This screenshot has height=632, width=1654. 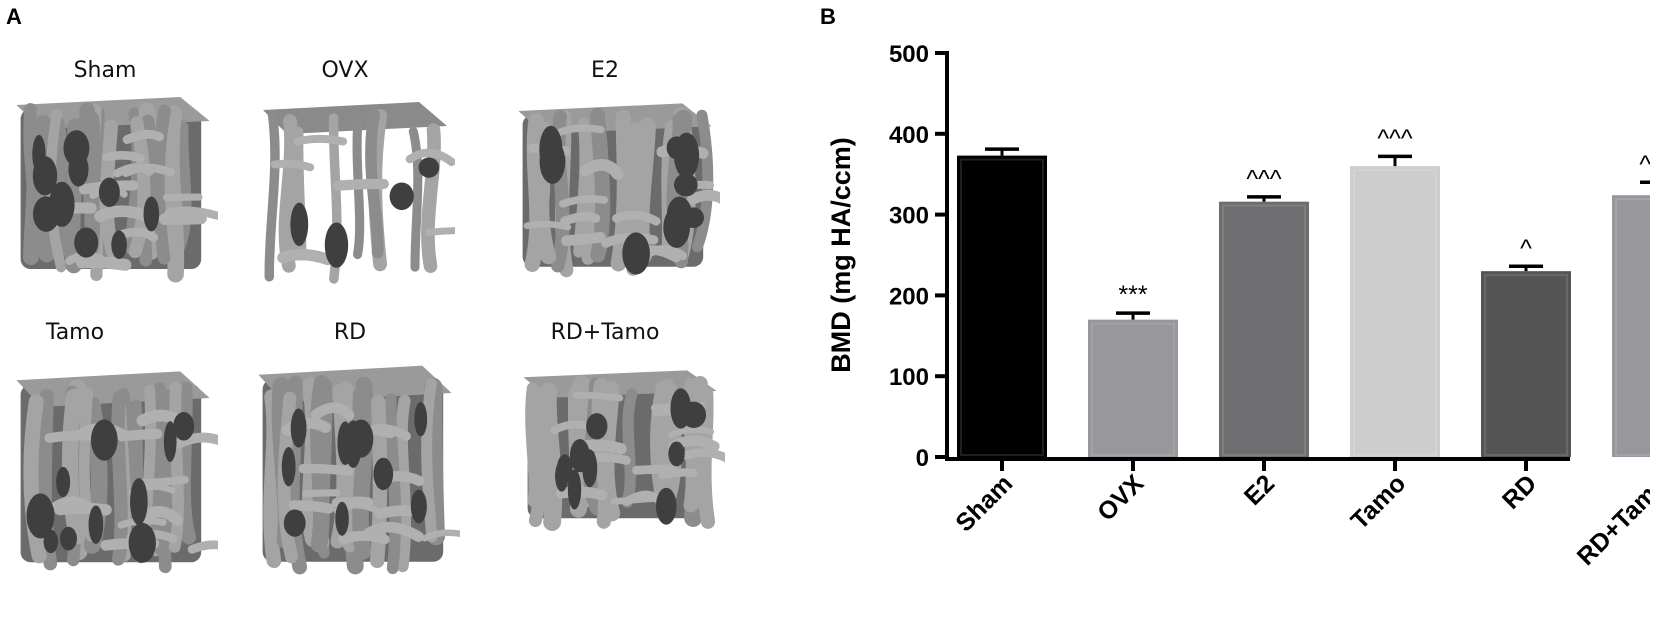 I want to click on specimen-label-ovx: OVX, so click(x=345, y=70).